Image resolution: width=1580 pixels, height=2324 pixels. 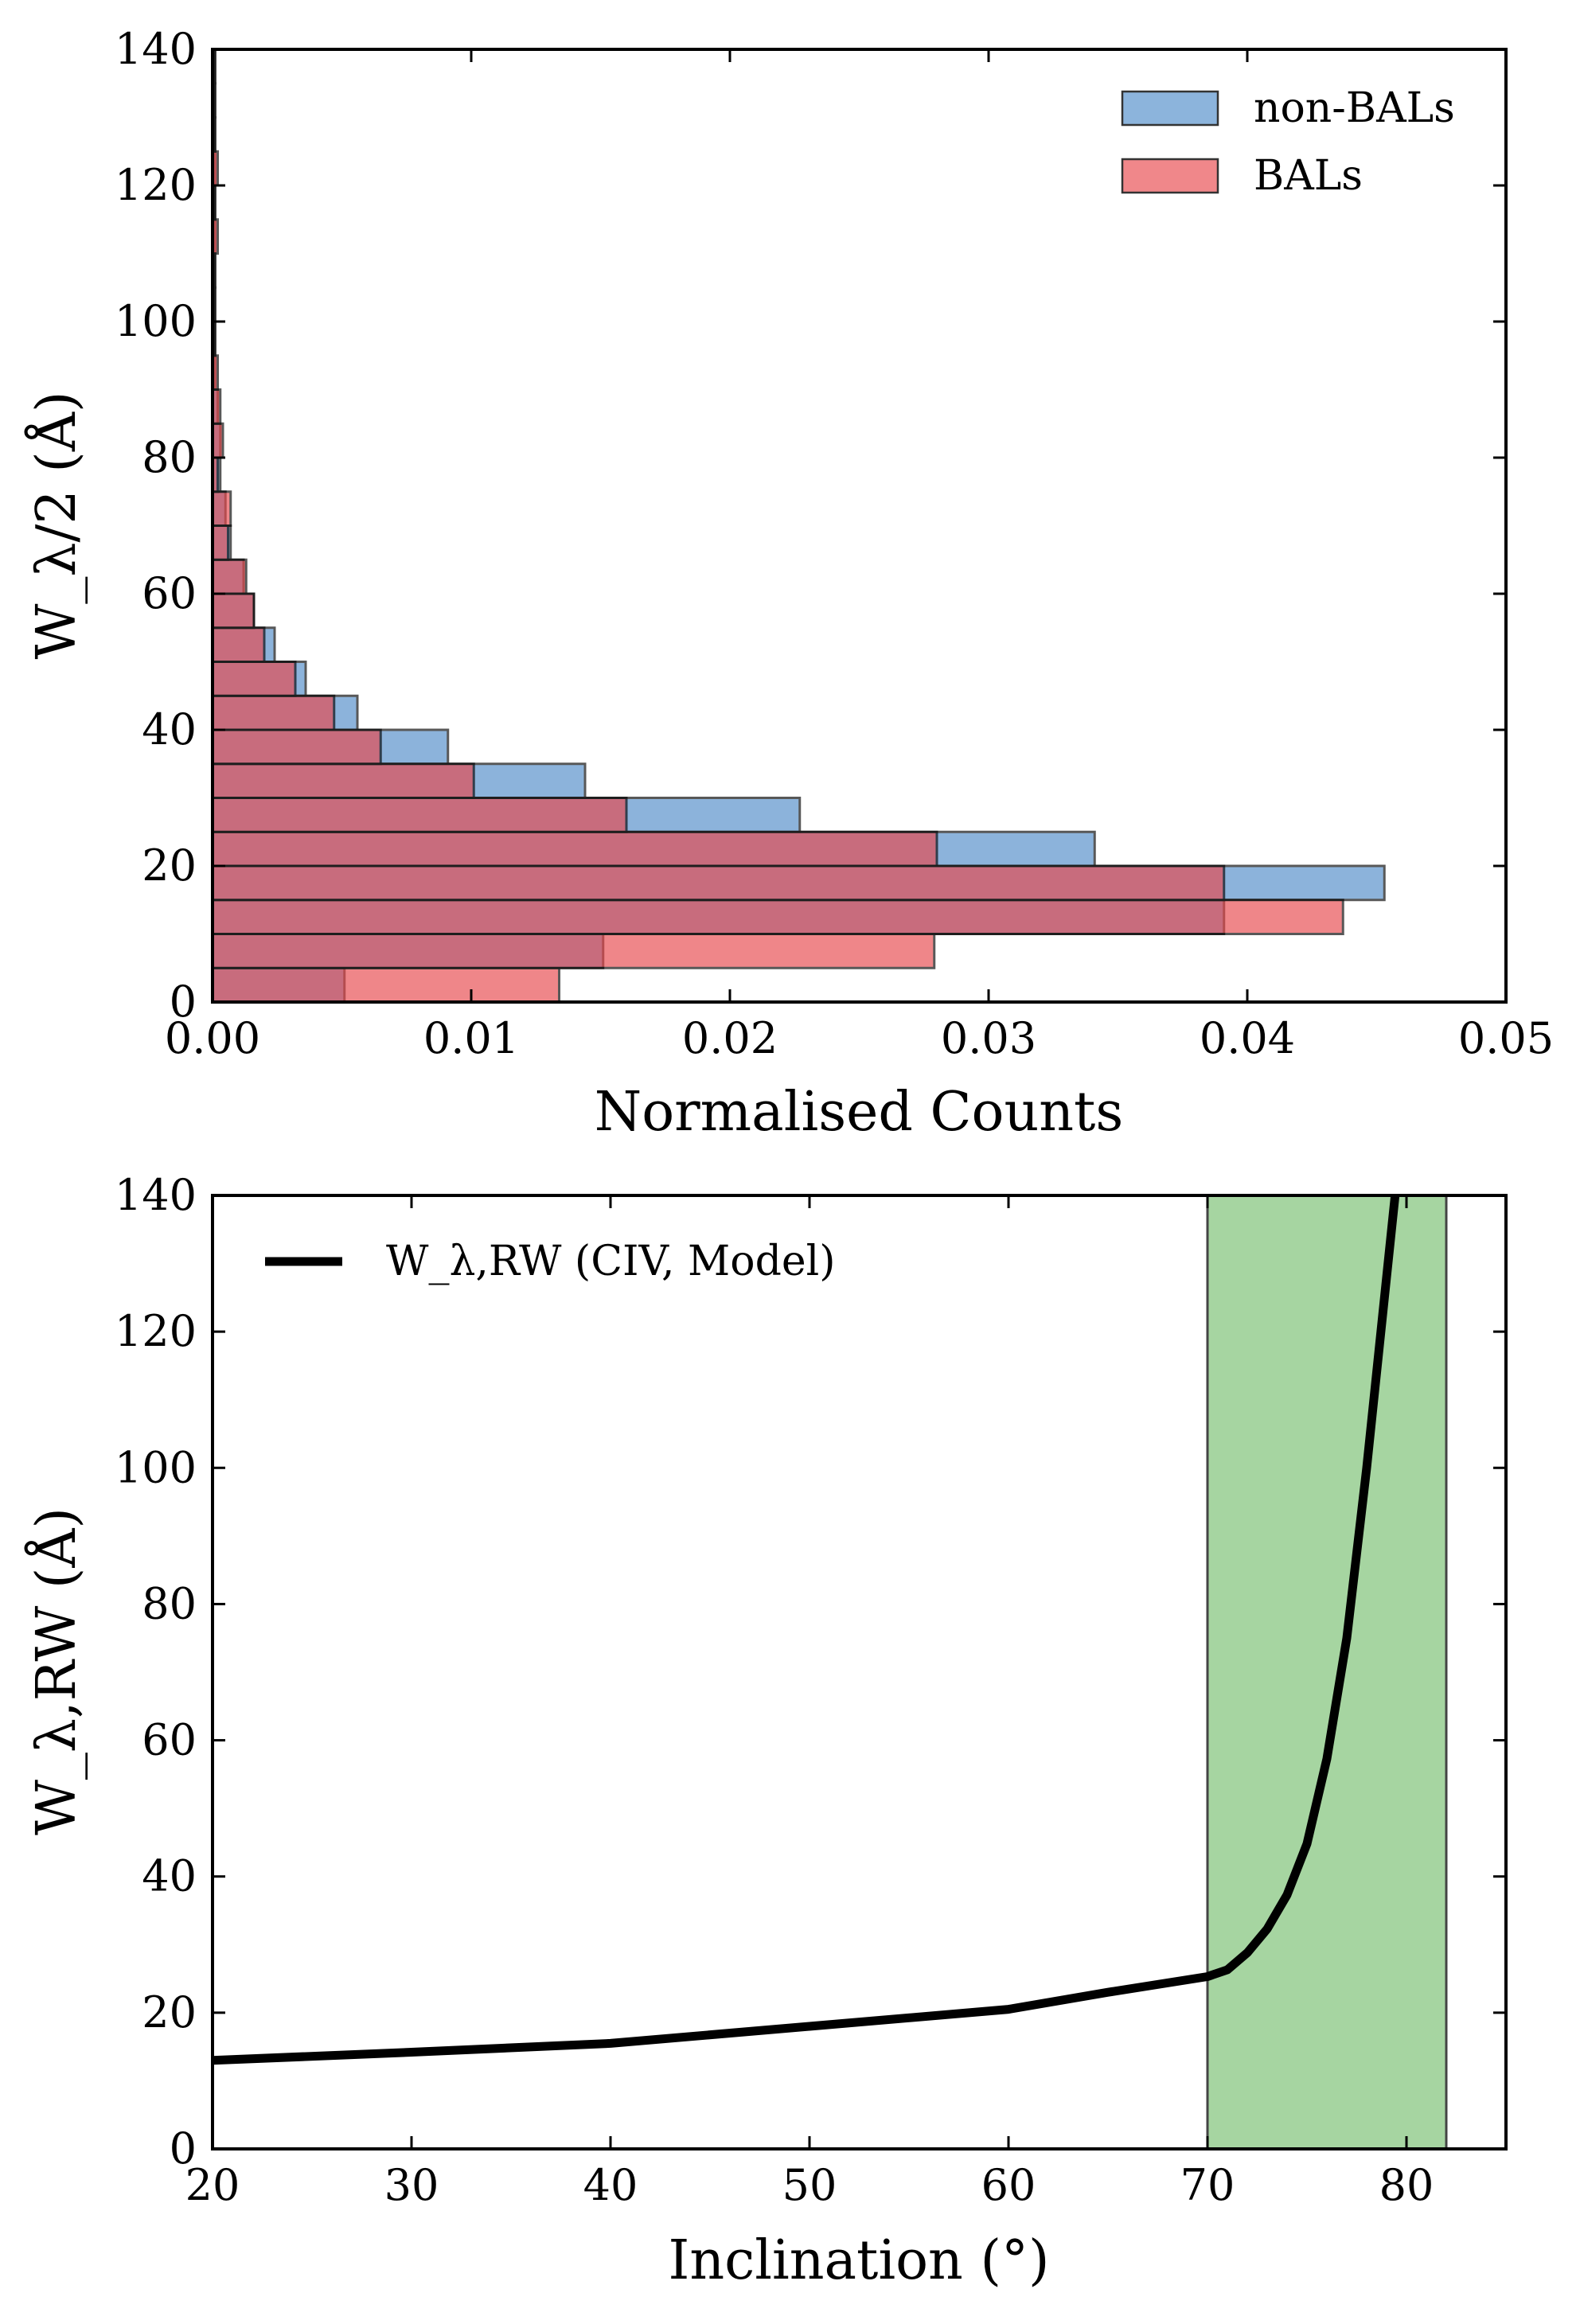 I want to click on y-tick-label-bottom: 120, so click(x=156, y=1331).